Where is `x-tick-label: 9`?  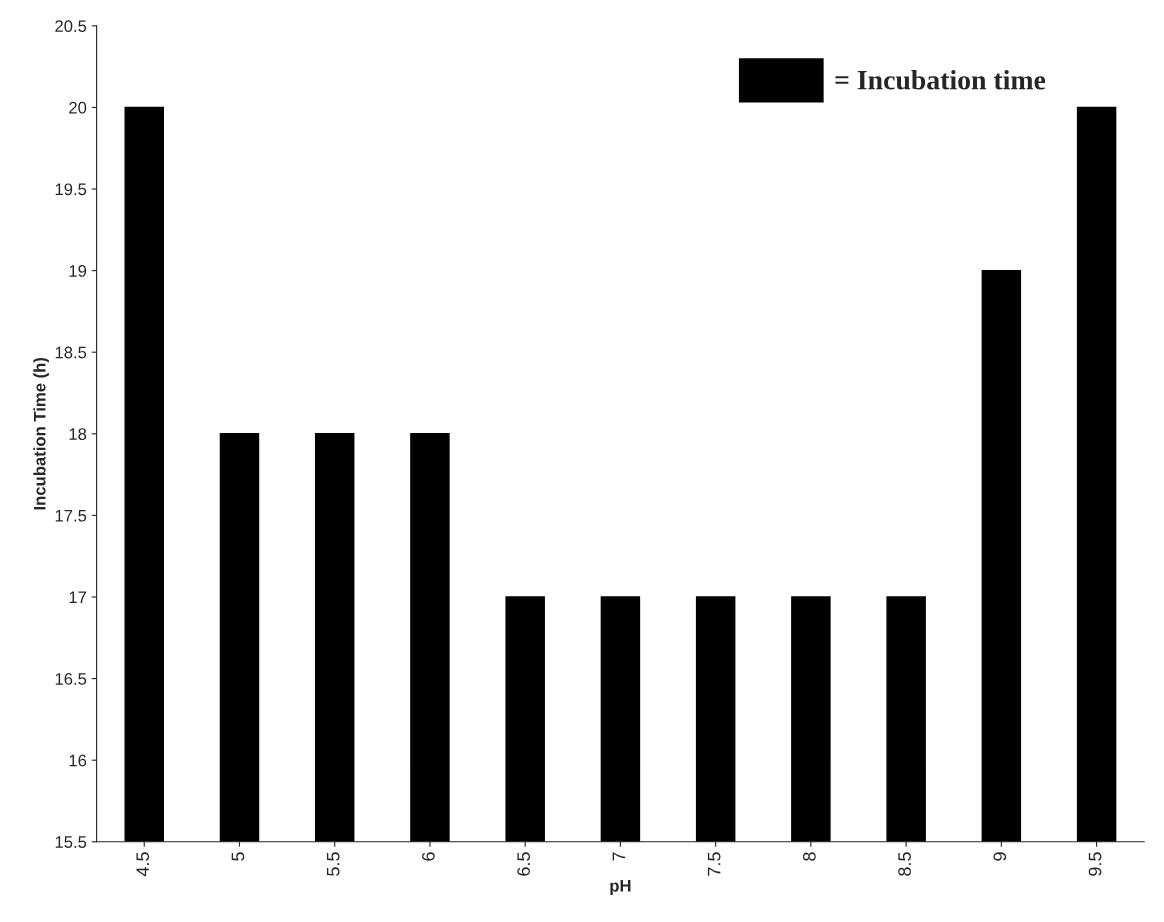
x-tick-label: 9 is located at coordinates (1000, 856).